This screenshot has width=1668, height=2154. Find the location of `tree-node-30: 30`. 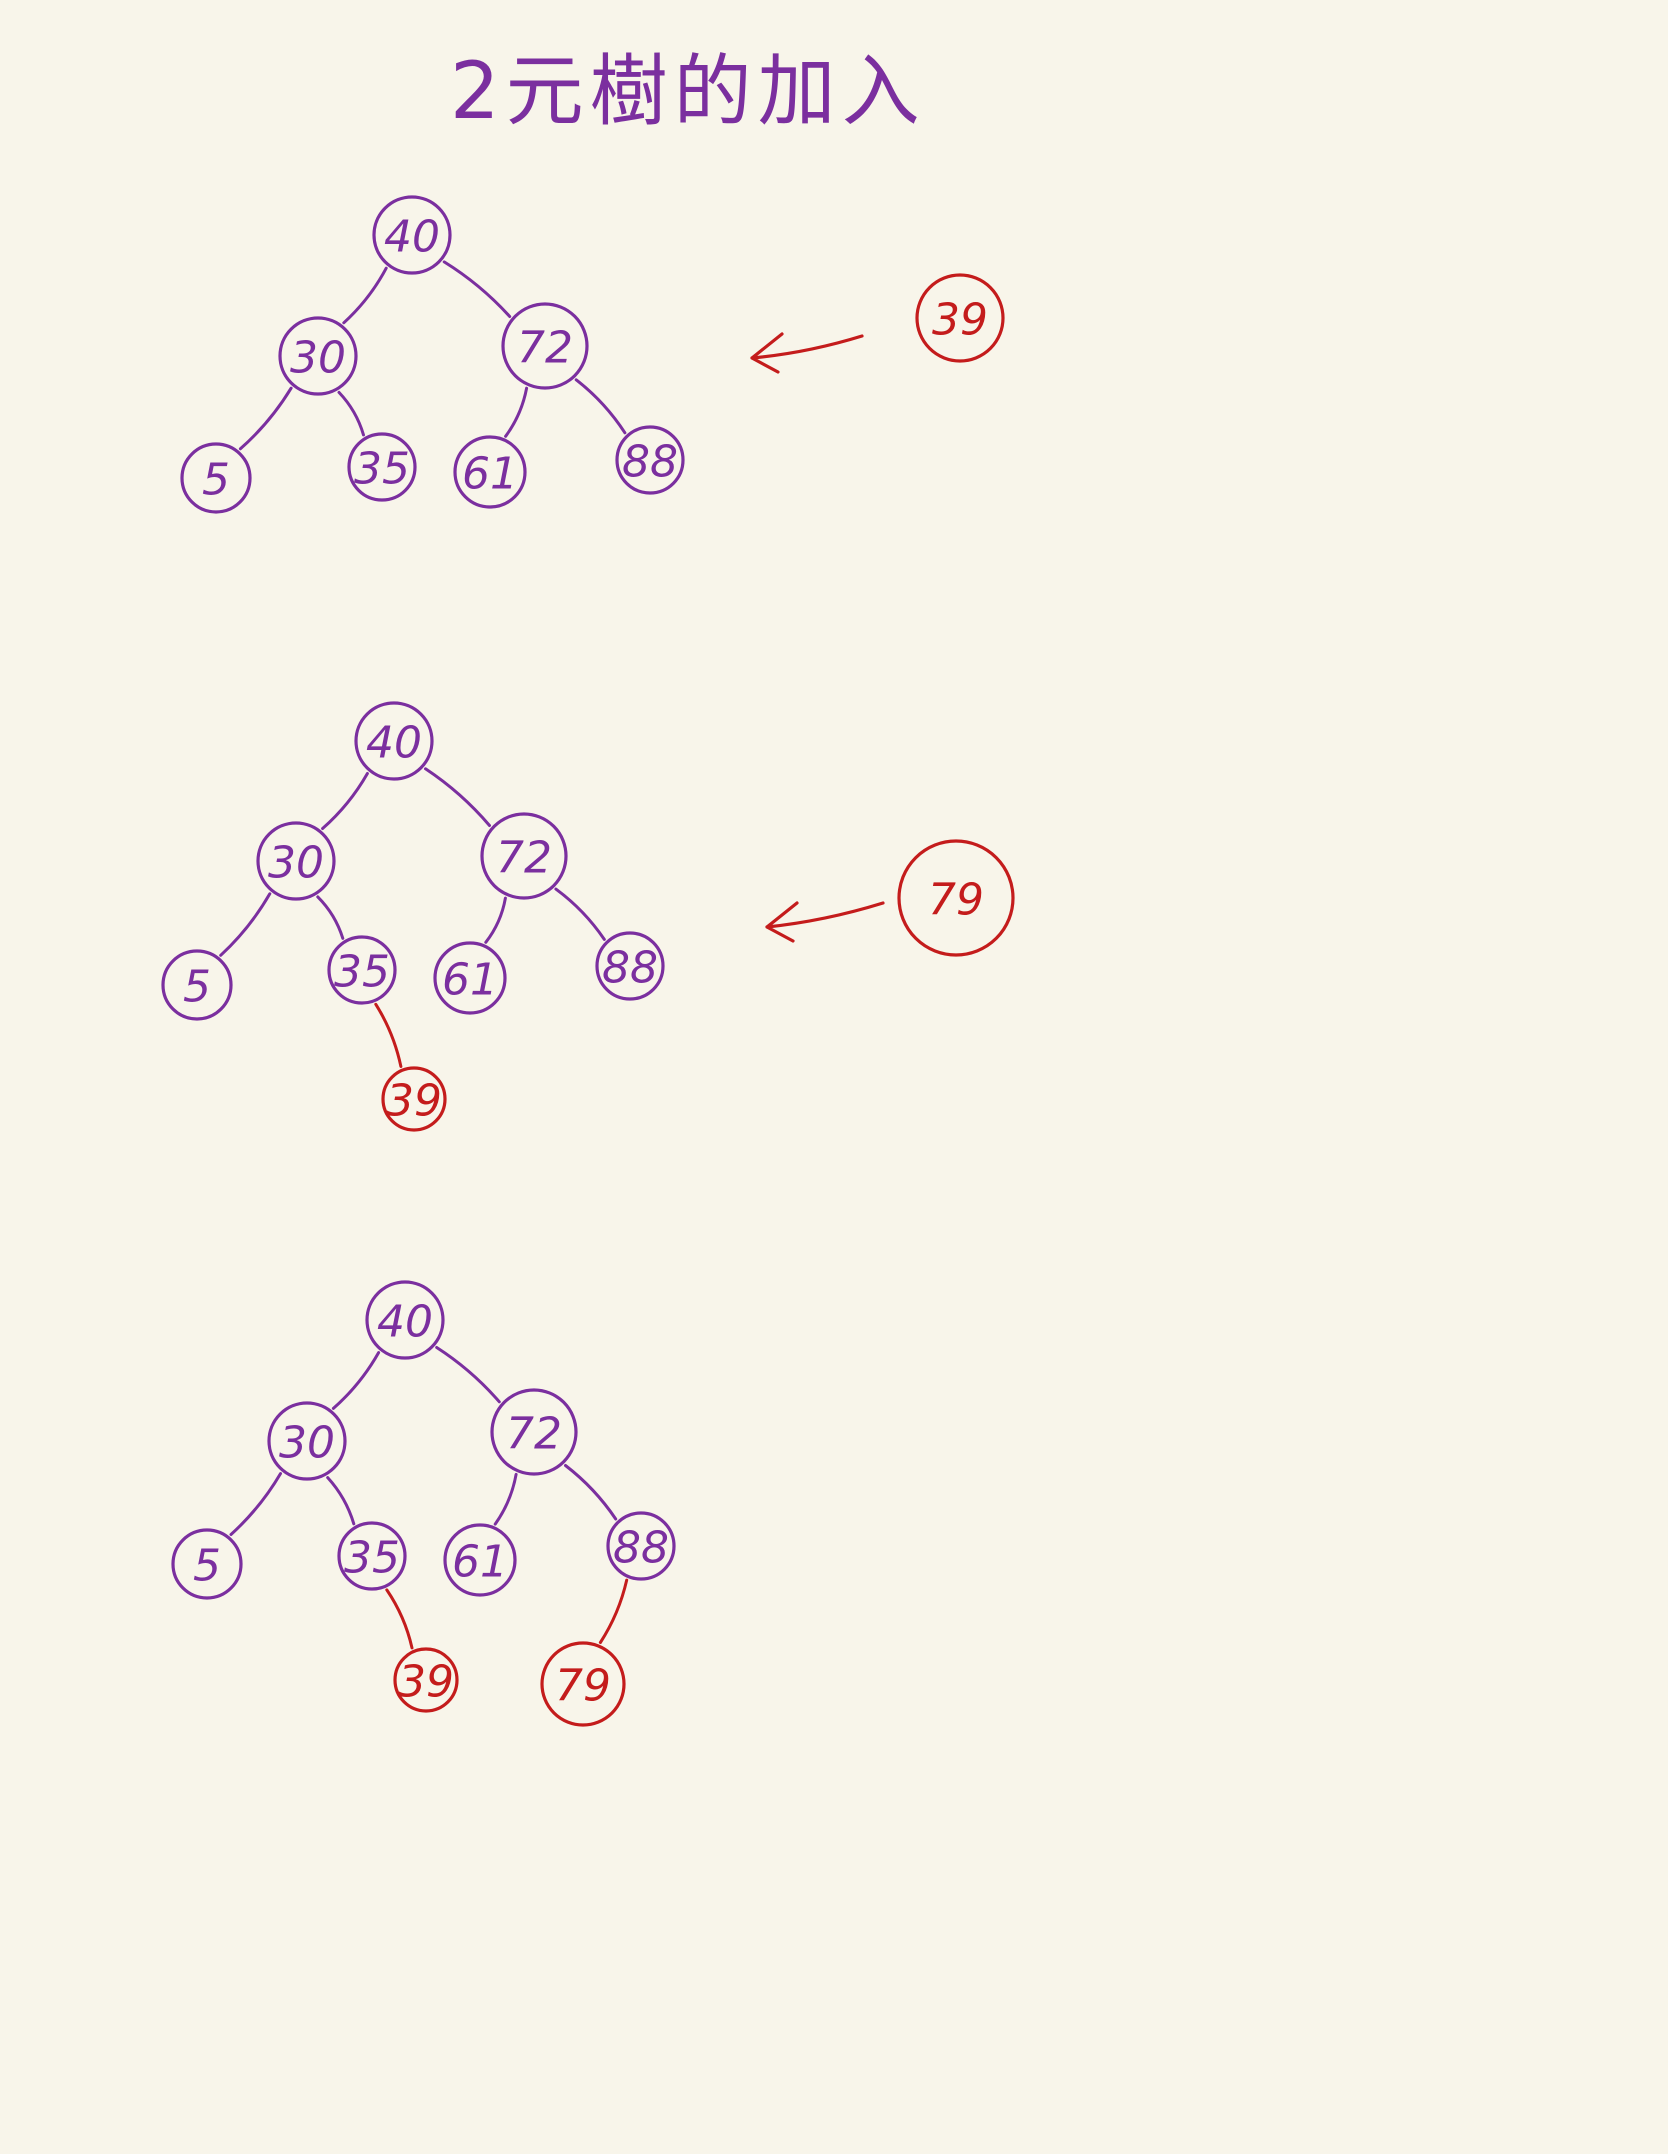

tree-node-30: 30 is located at coordinates (296, 861).